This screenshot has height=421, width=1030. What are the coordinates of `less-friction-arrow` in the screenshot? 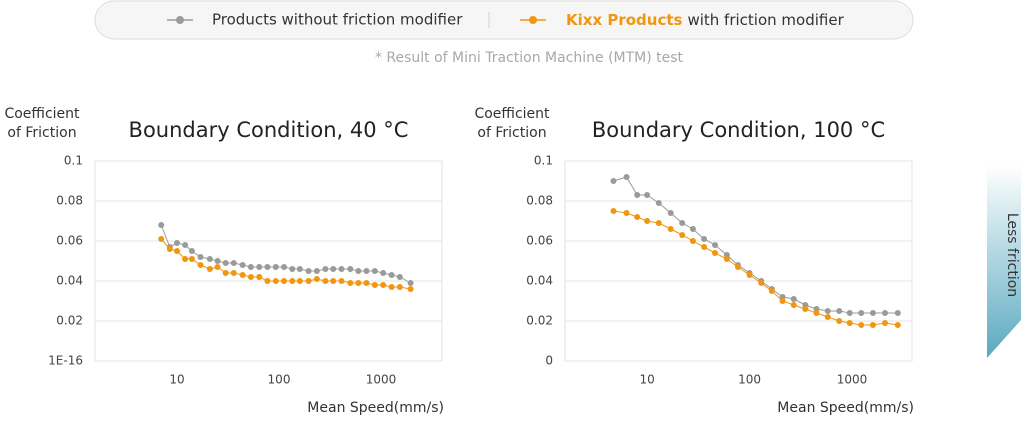 It's located at (1004, 261).